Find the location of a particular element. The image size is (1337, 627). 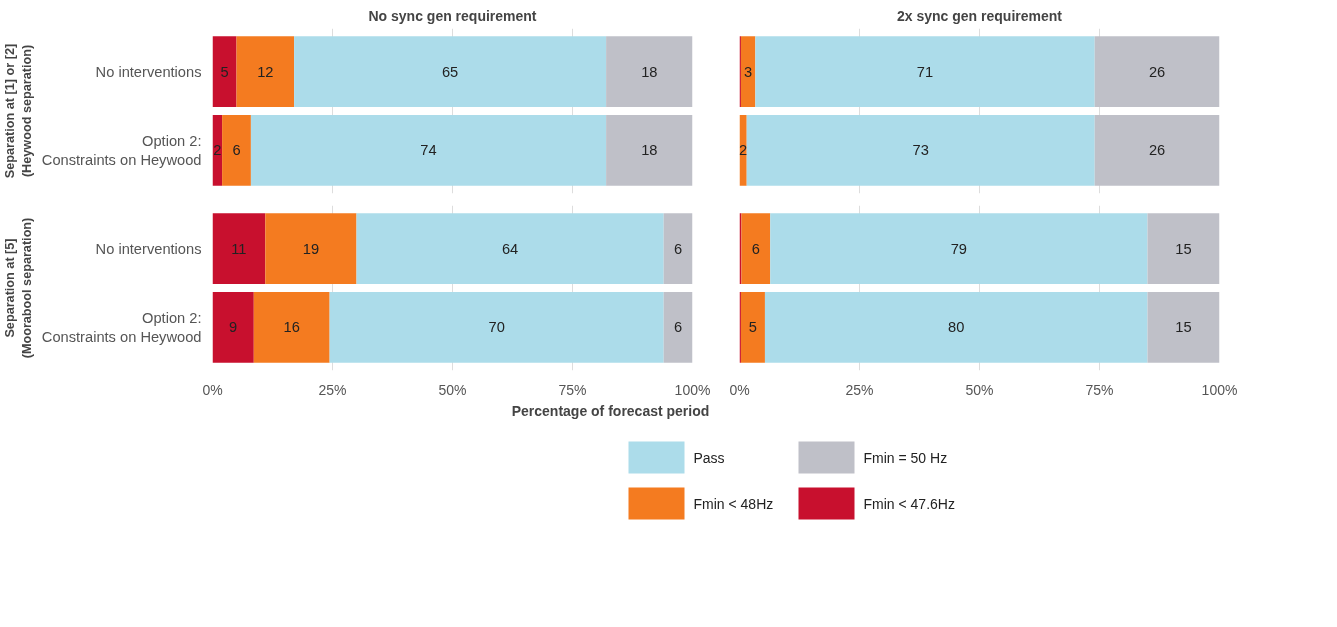

data-label: 64 is located at coordinates (510, 248).